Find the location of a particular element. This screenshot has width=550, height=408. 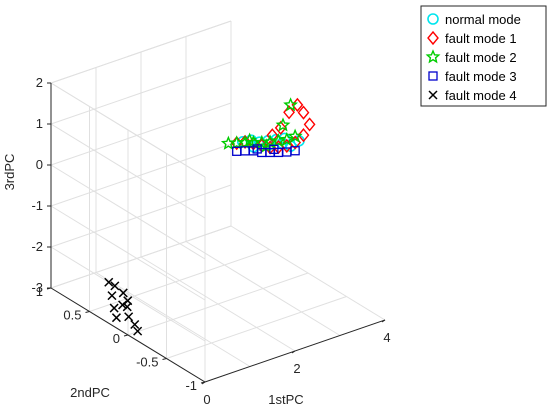

y-tick-label: 1 is located at coordinates (39, 291).